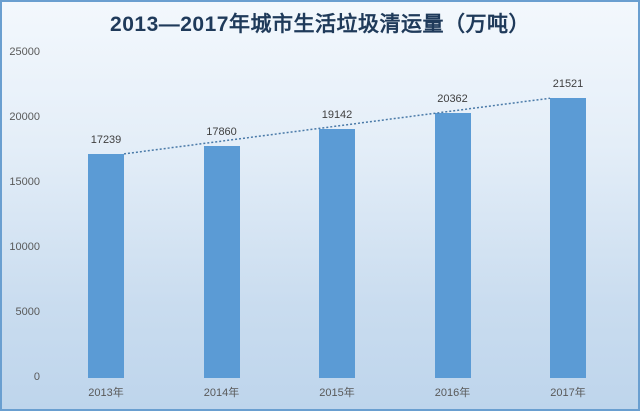 This screenshot has width=640, height=411. I want to click on y-tick-5000: 5000, so click(27, 312).